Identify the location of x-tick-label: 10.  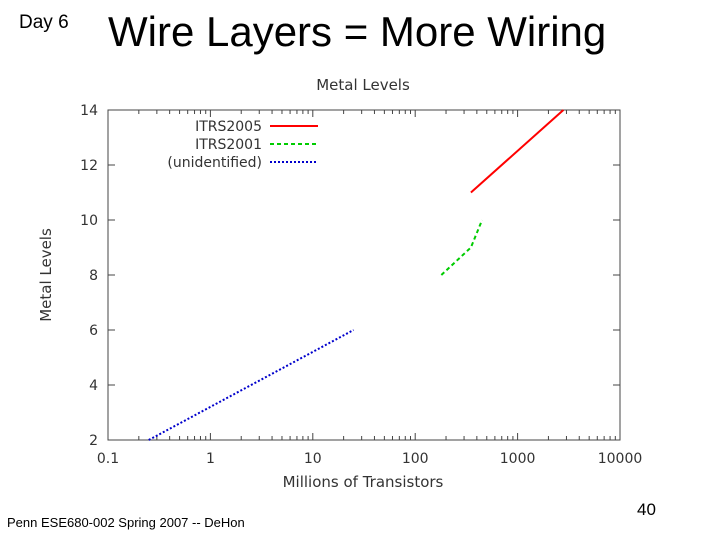
(313, 459).